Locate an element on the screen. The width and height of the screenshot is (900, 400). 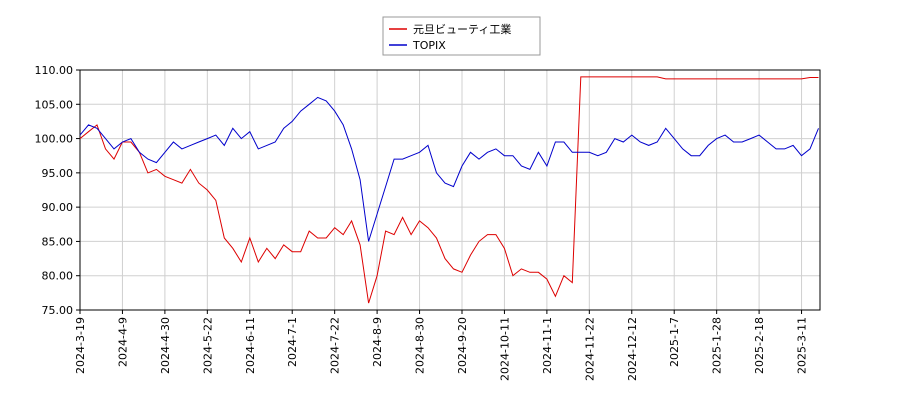
y-tick-label: 80.00 is located at coordinates (58, 276).